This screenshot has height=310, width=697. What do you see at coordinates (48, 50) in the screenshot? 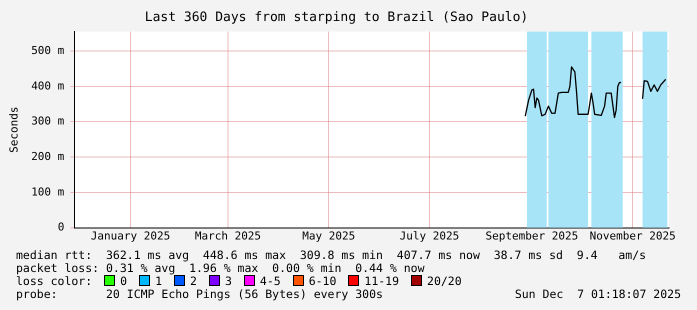
I see `y-tick-label: 500 m` at bounding box center [48, 50].